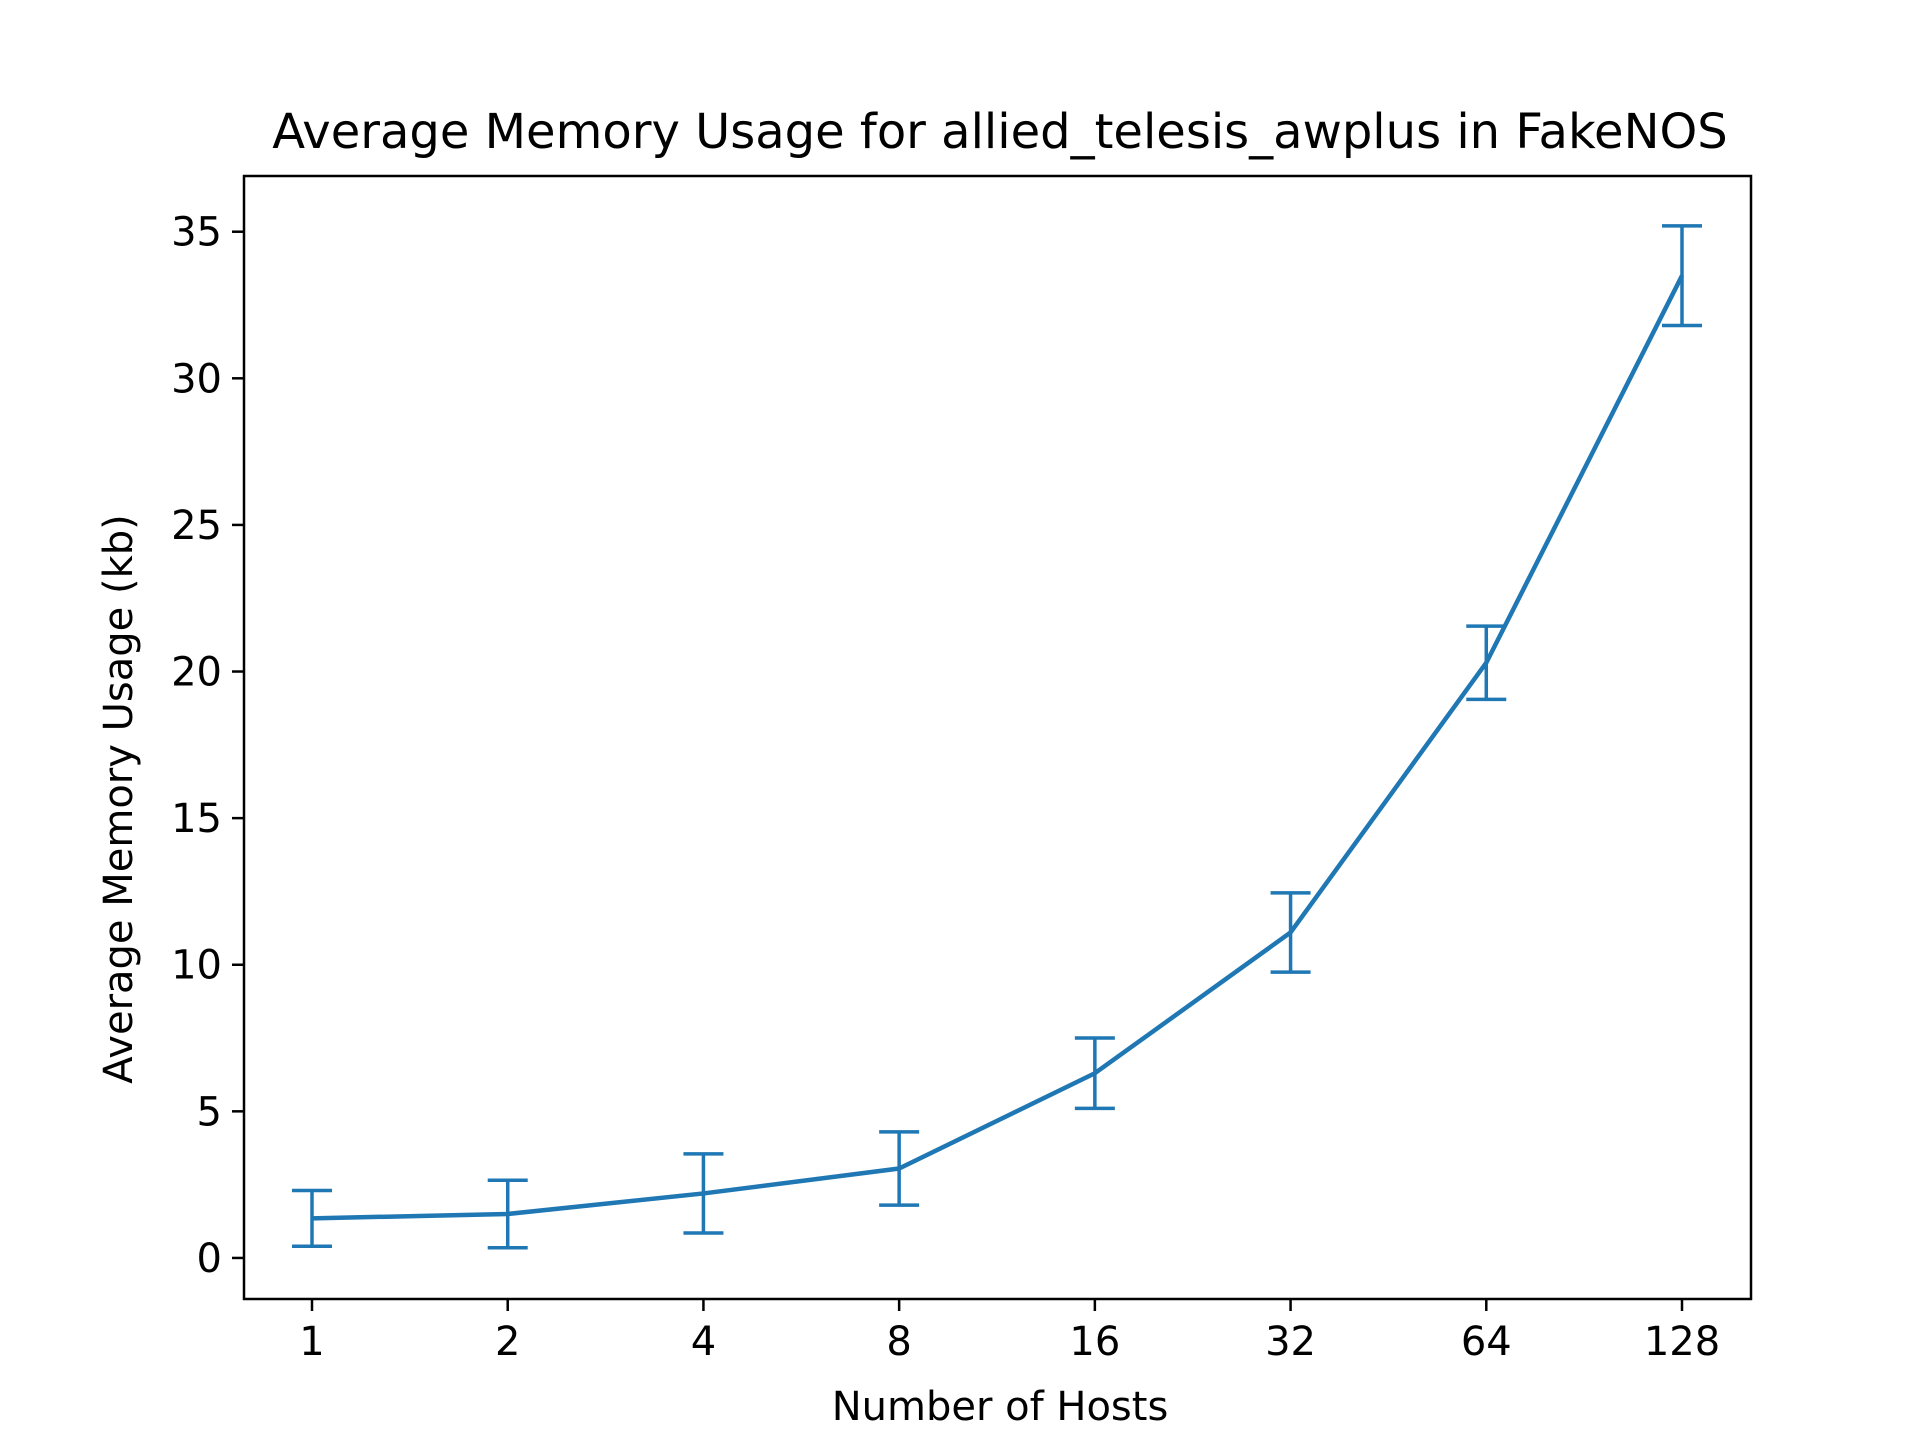 Image resolution: width=1920 pixels, height=1444 pixels. What do you see at coordinates (507, 1342) in the screenshot?
I see `x-tick-label: 2` at bounding box center [507, 1342].